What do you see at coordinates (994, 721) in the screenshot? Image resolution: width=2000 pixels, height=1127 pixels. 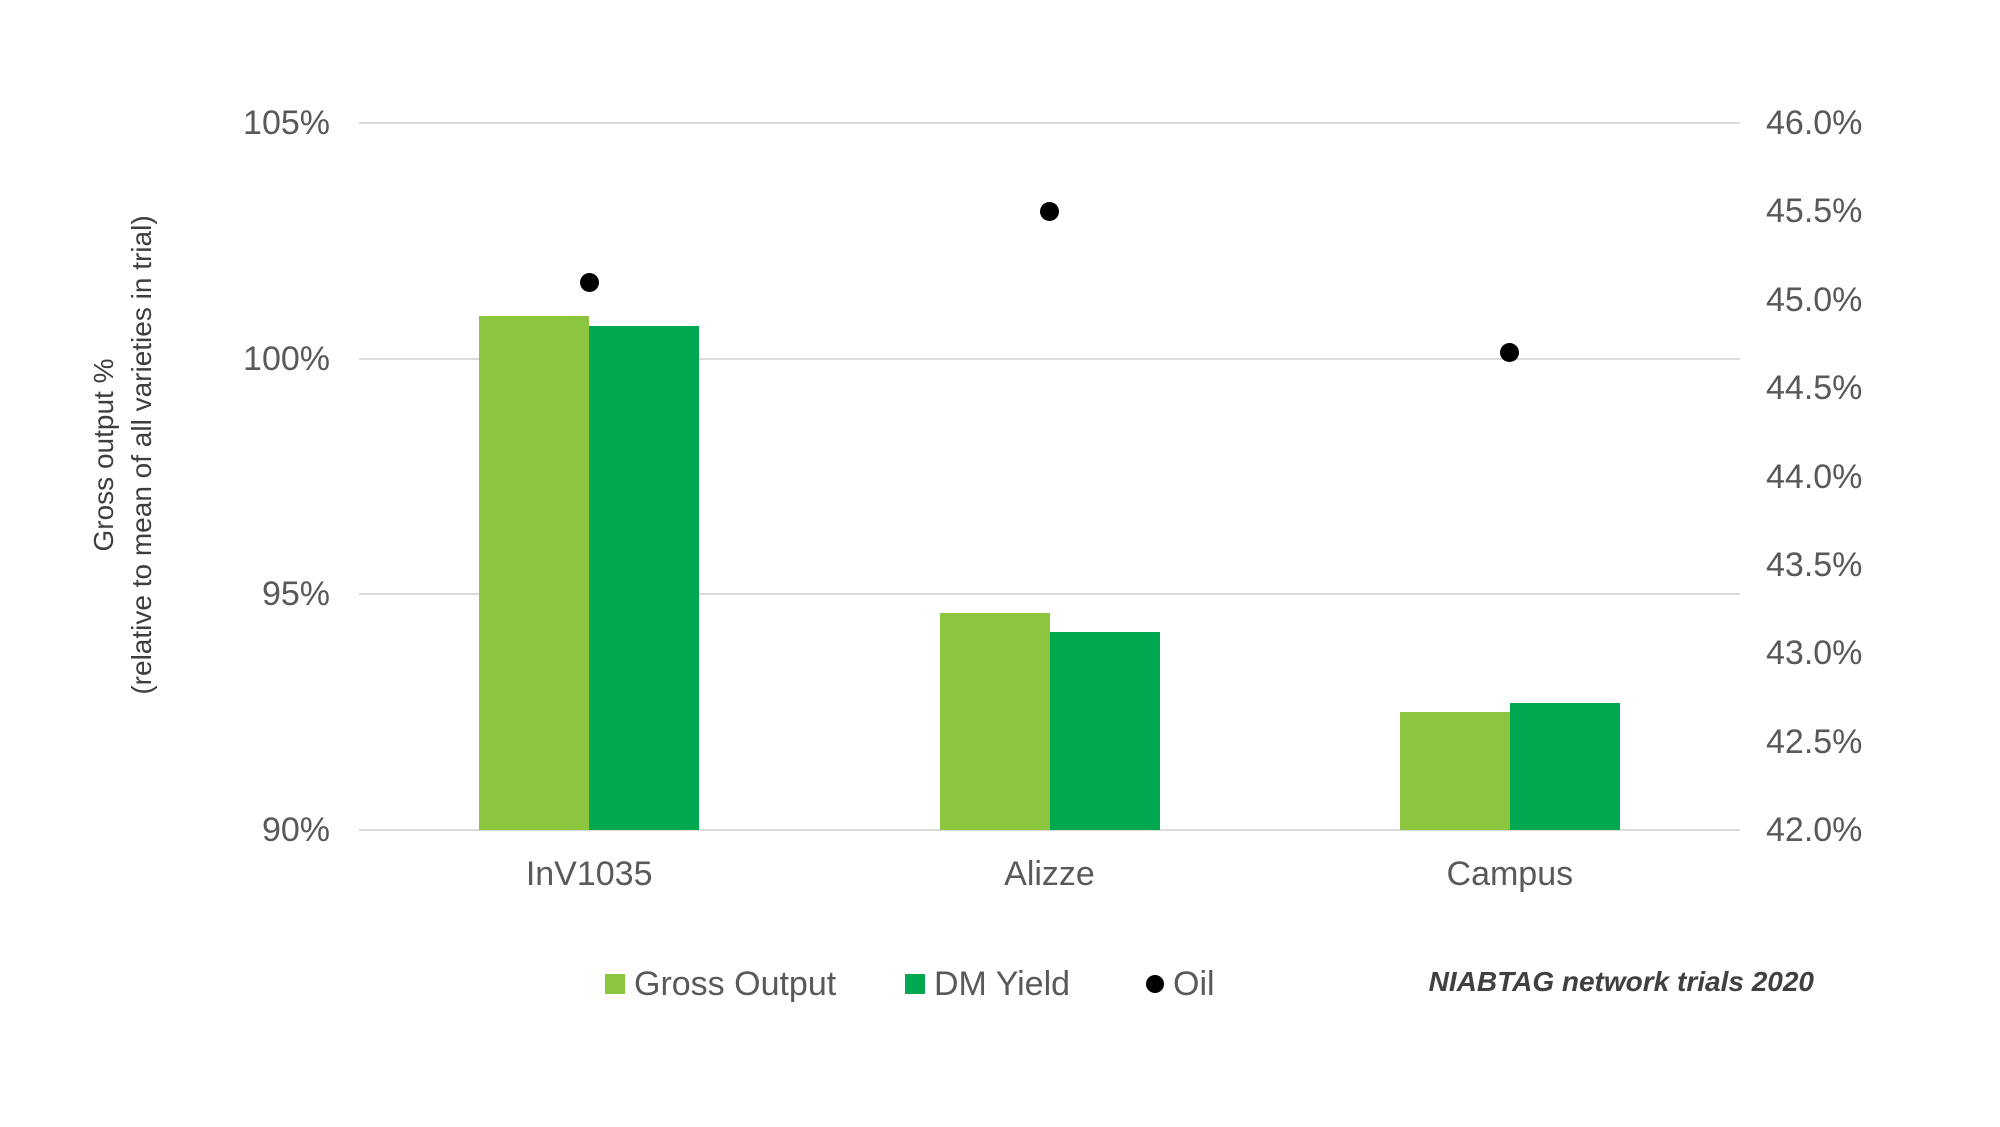 I see `bar-gross-output-alizze` at bounding box center [994, 721].